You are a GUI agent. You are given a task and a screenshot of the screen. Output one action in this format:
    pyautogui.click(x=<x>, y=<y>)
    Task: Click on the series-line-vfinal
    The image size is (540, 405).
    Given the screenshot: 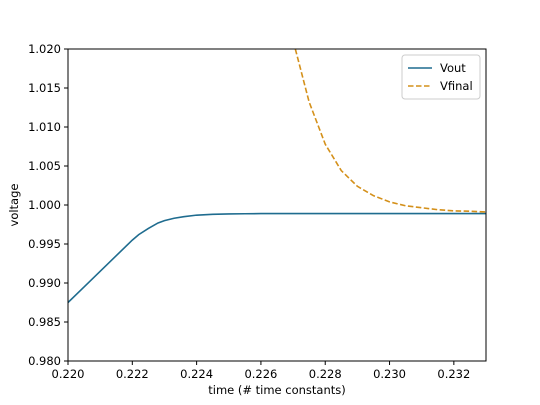 What is the action you would take?
    pyautogui.click(x=390, y=131)
    